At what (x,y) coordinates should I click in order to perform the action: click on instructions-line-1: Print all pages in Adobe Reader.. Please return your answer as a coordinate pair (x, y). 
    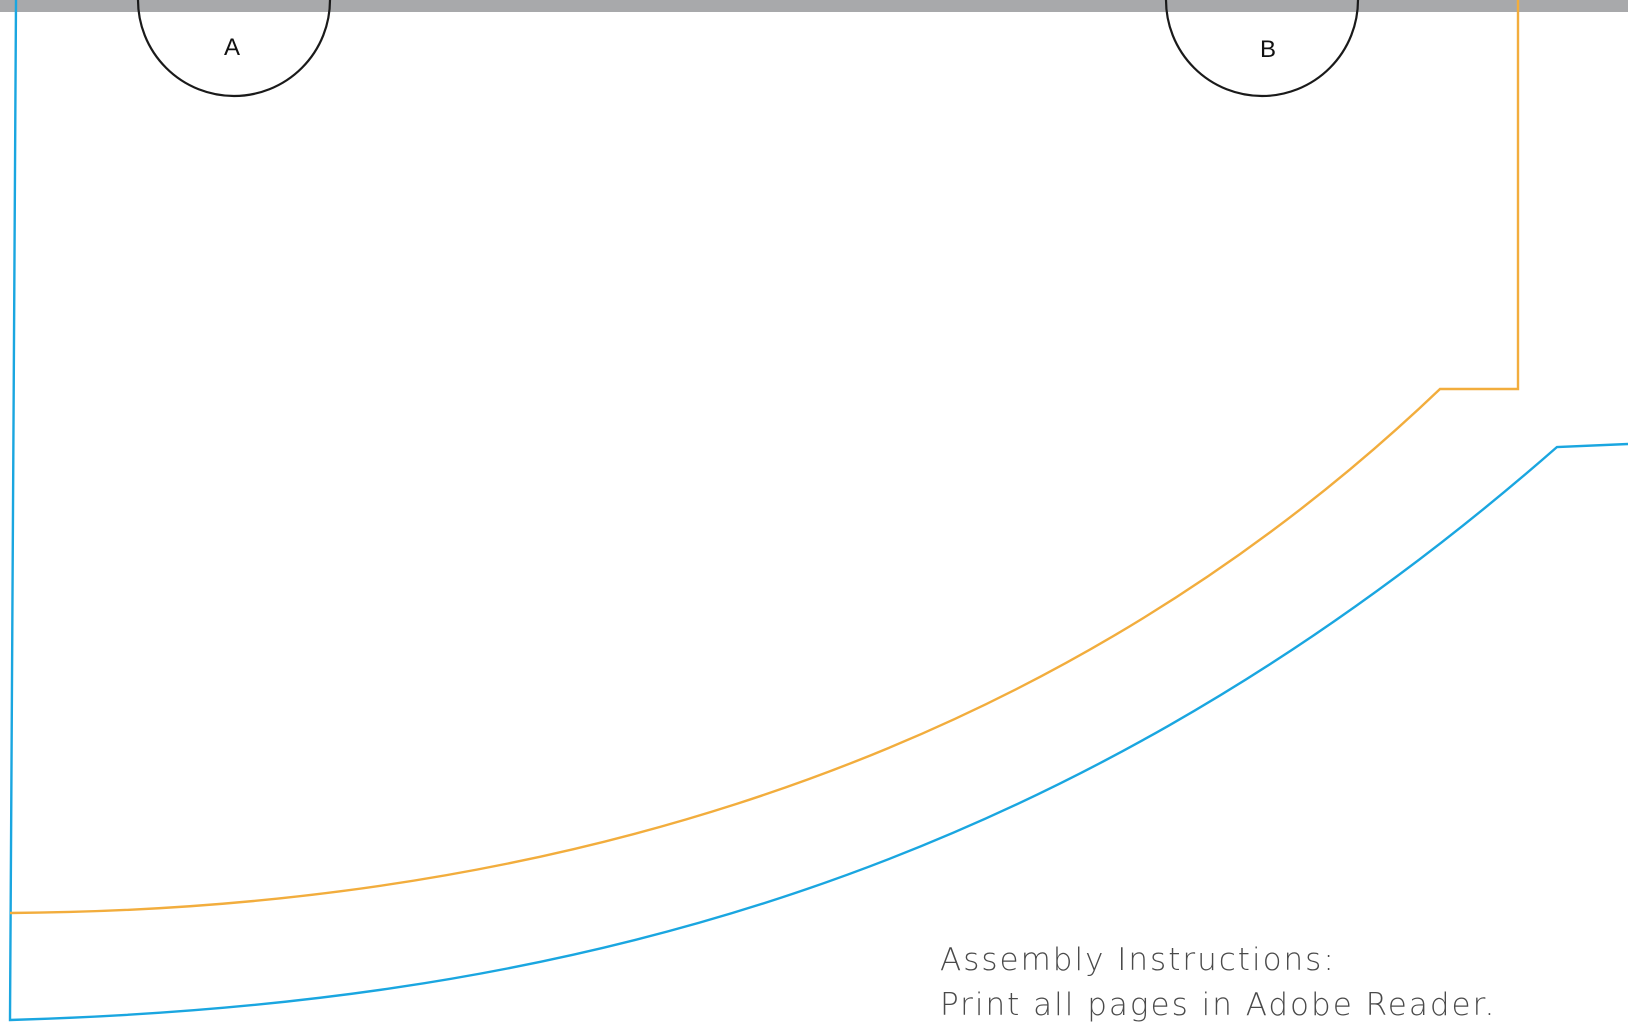
    Looking at the image, I should click on (1218, 1004).